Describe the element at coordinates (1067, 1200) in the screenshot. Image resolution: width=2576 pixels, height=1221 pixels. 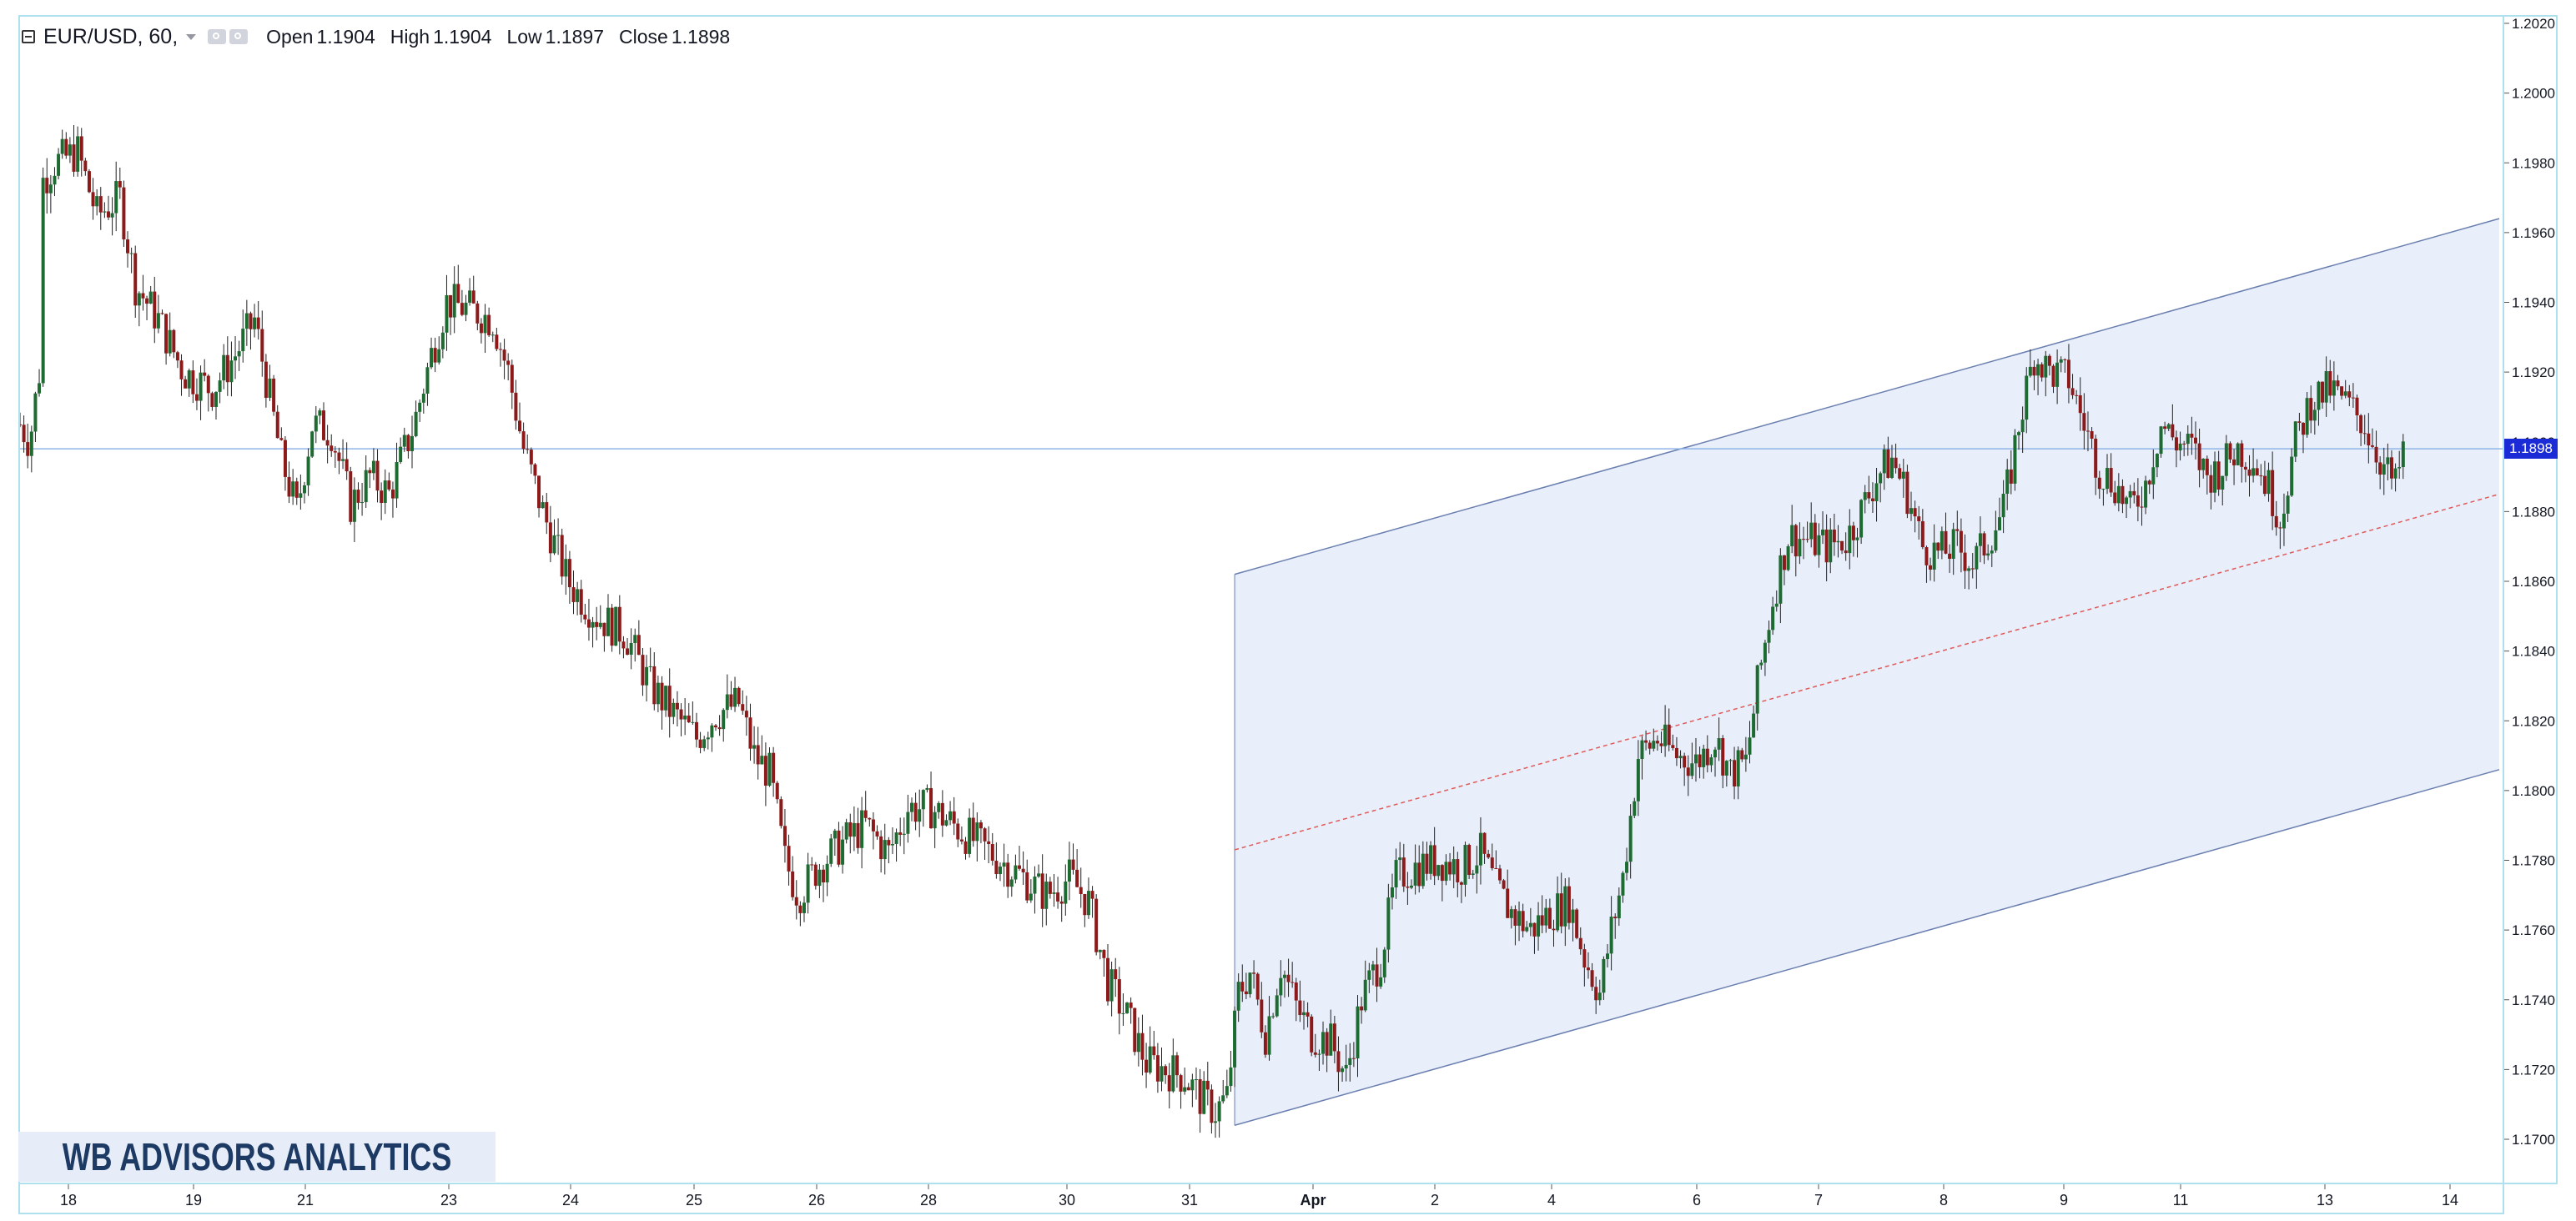
I see `time-tick-label: 30` at that location.